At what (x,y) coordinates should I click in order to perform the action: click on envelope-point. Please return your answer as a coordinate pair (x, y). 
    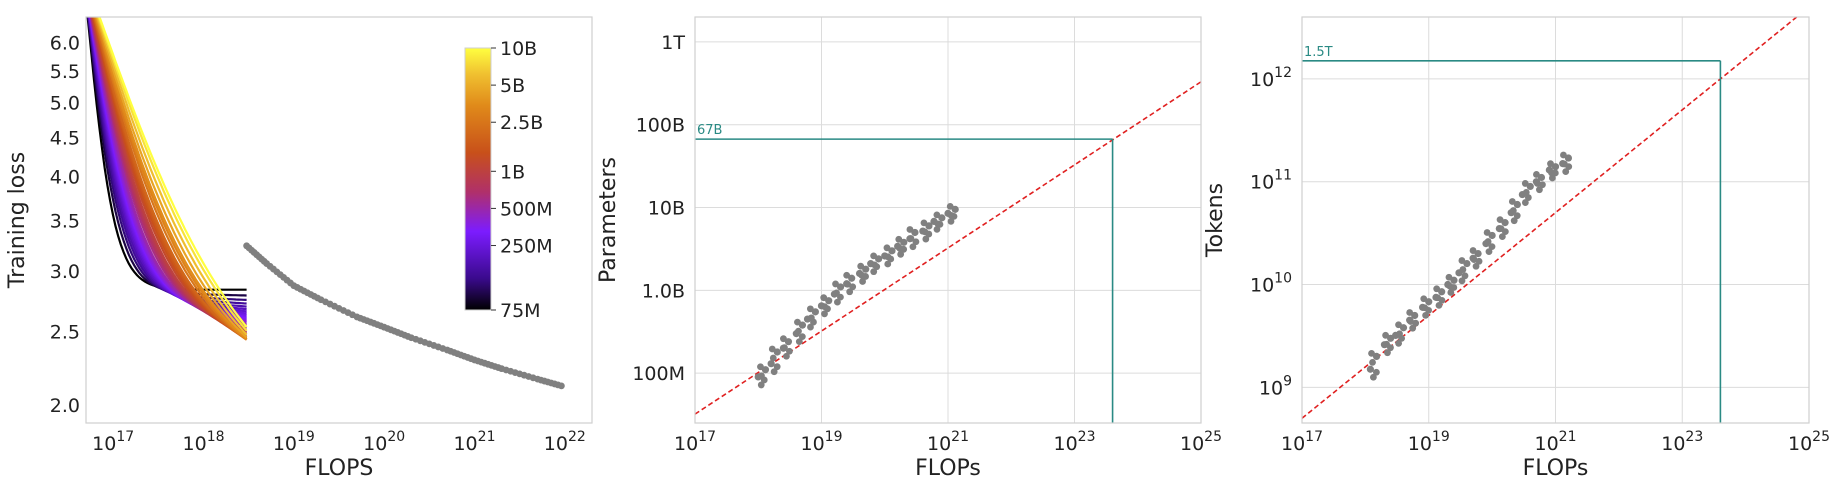
    Looking at the image, I should click on (561, 386).